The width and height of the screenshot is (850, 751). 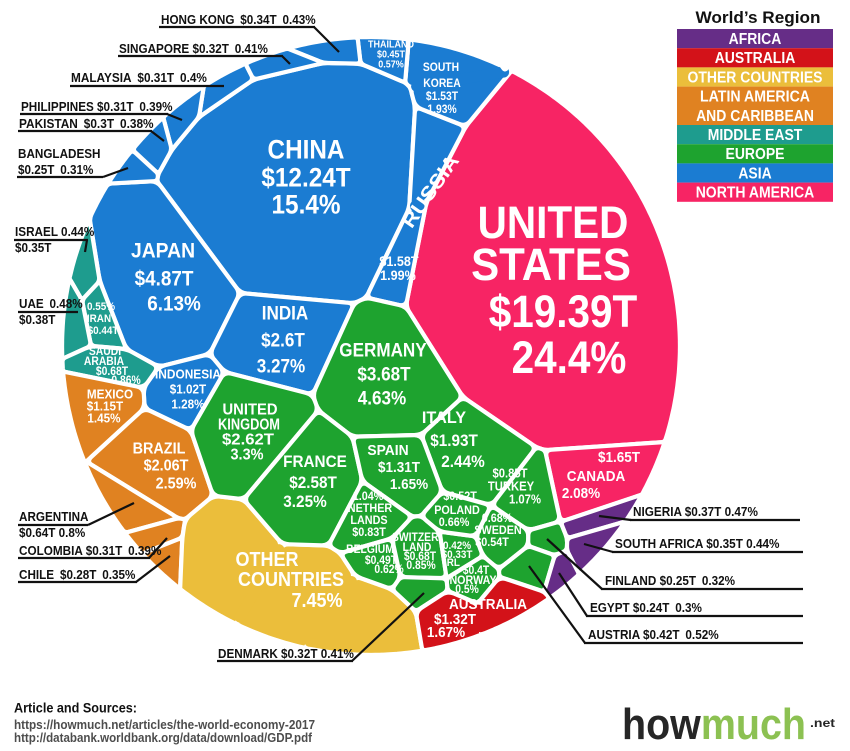 I want to click on svg-text: 0.68%, so click(x=497, y=518).